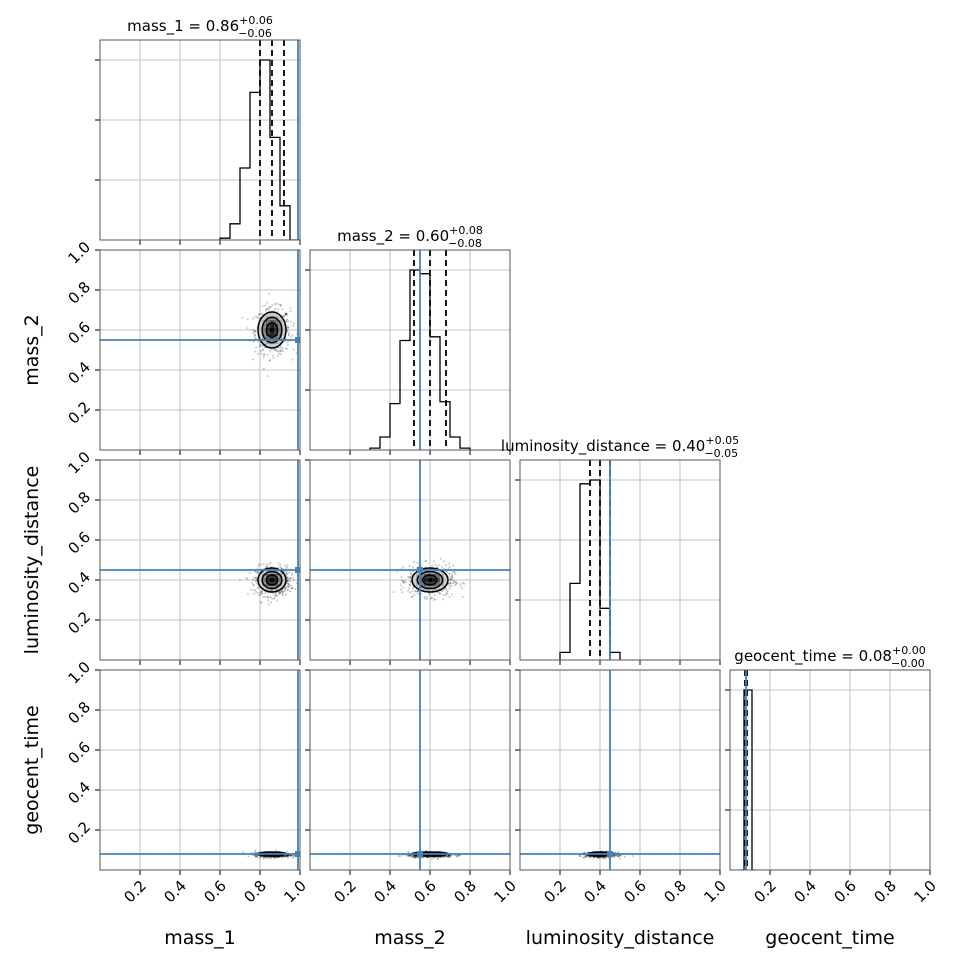  Describe the element at coordinates (135, 892) in the screenshot. I see `x-tick-label: 0.2` at that location.